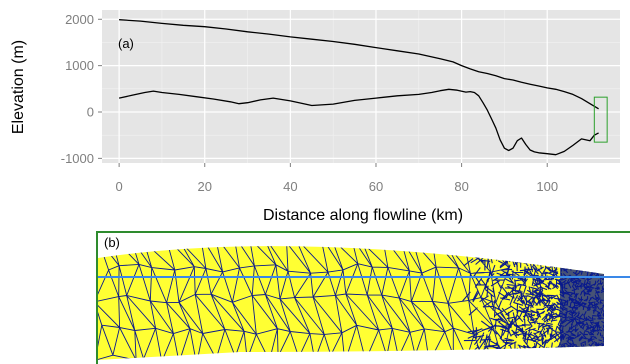 The image size is (630, 364). What do you see at coordinates (126, 43) in the screenshot?
I see `panel-a-label: (a)` at bounding box center [126, 43].